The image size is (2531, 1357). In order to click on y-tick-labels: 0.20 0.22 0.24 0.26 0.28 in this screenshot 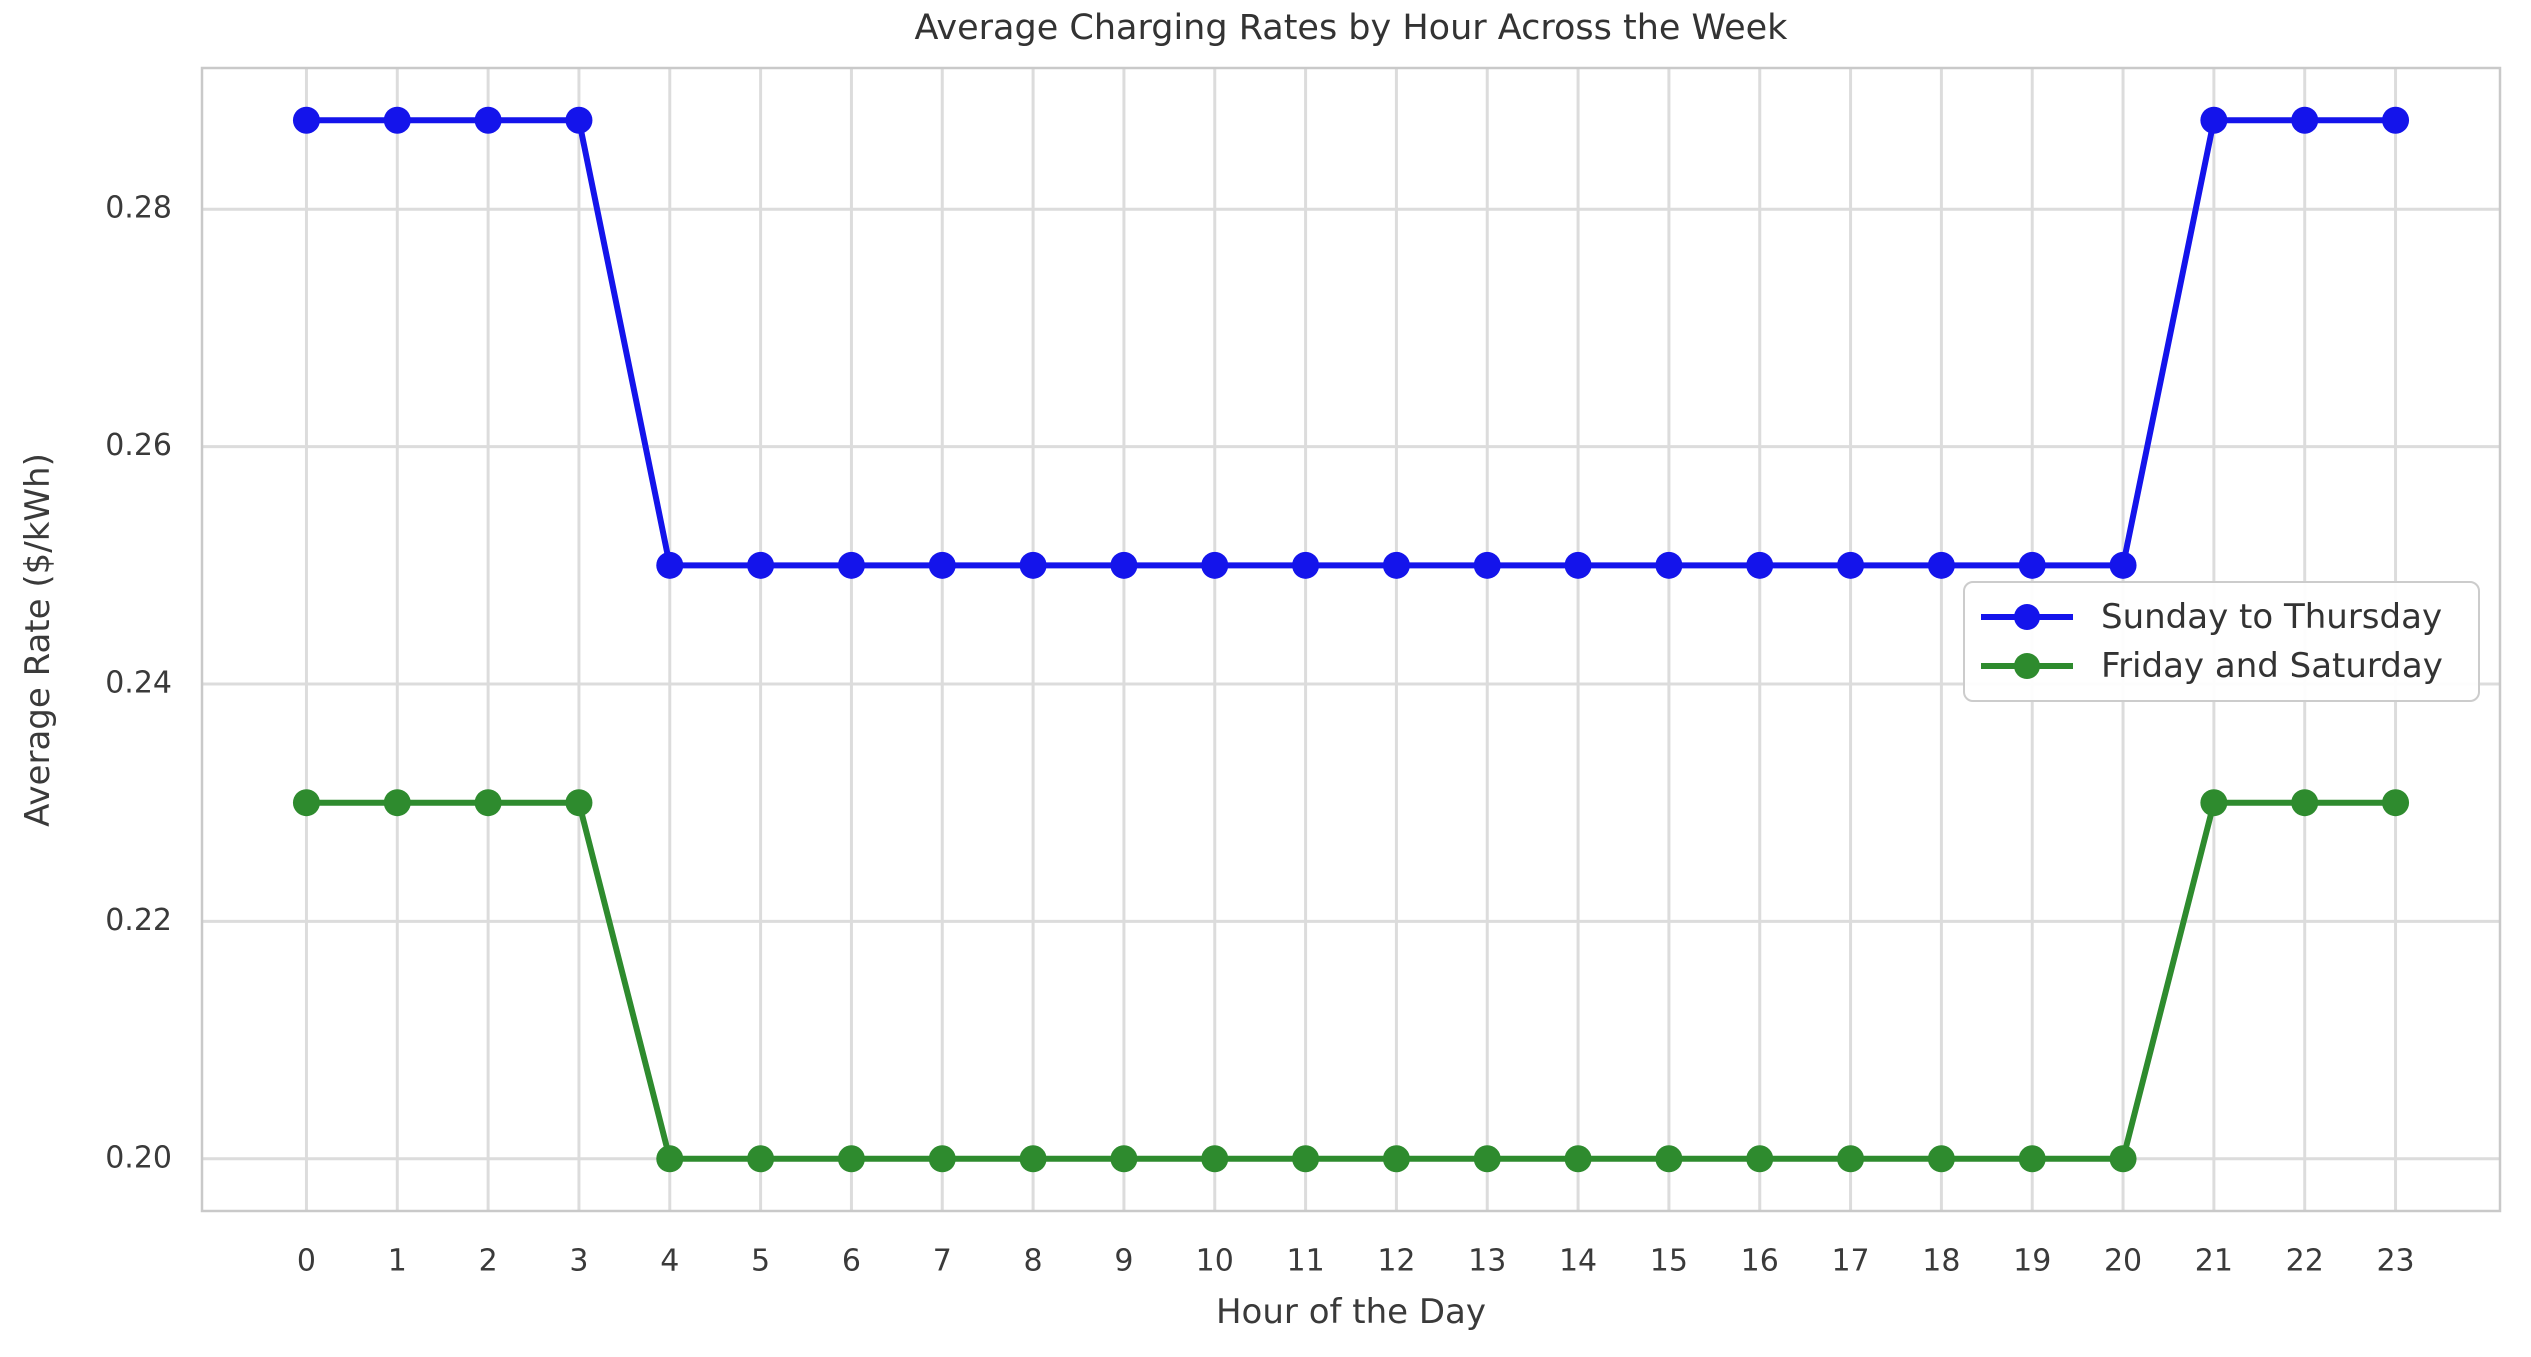, I will do `click(138, 683)`.